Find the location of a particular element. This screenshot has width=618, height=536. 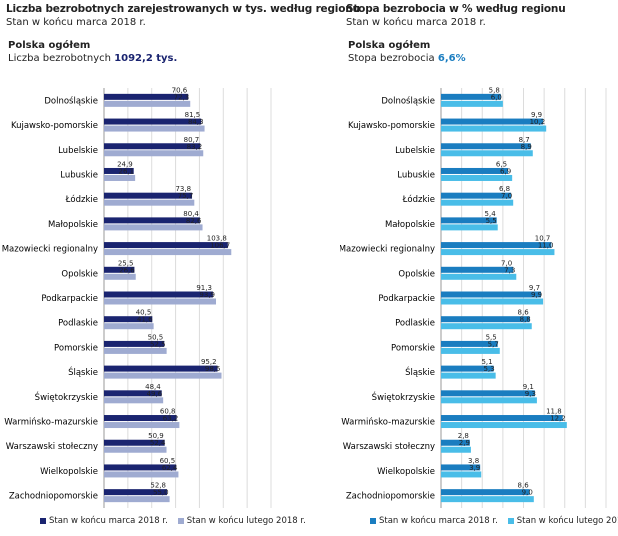

value-label: 25,5 is located at coordinates (126, 263).